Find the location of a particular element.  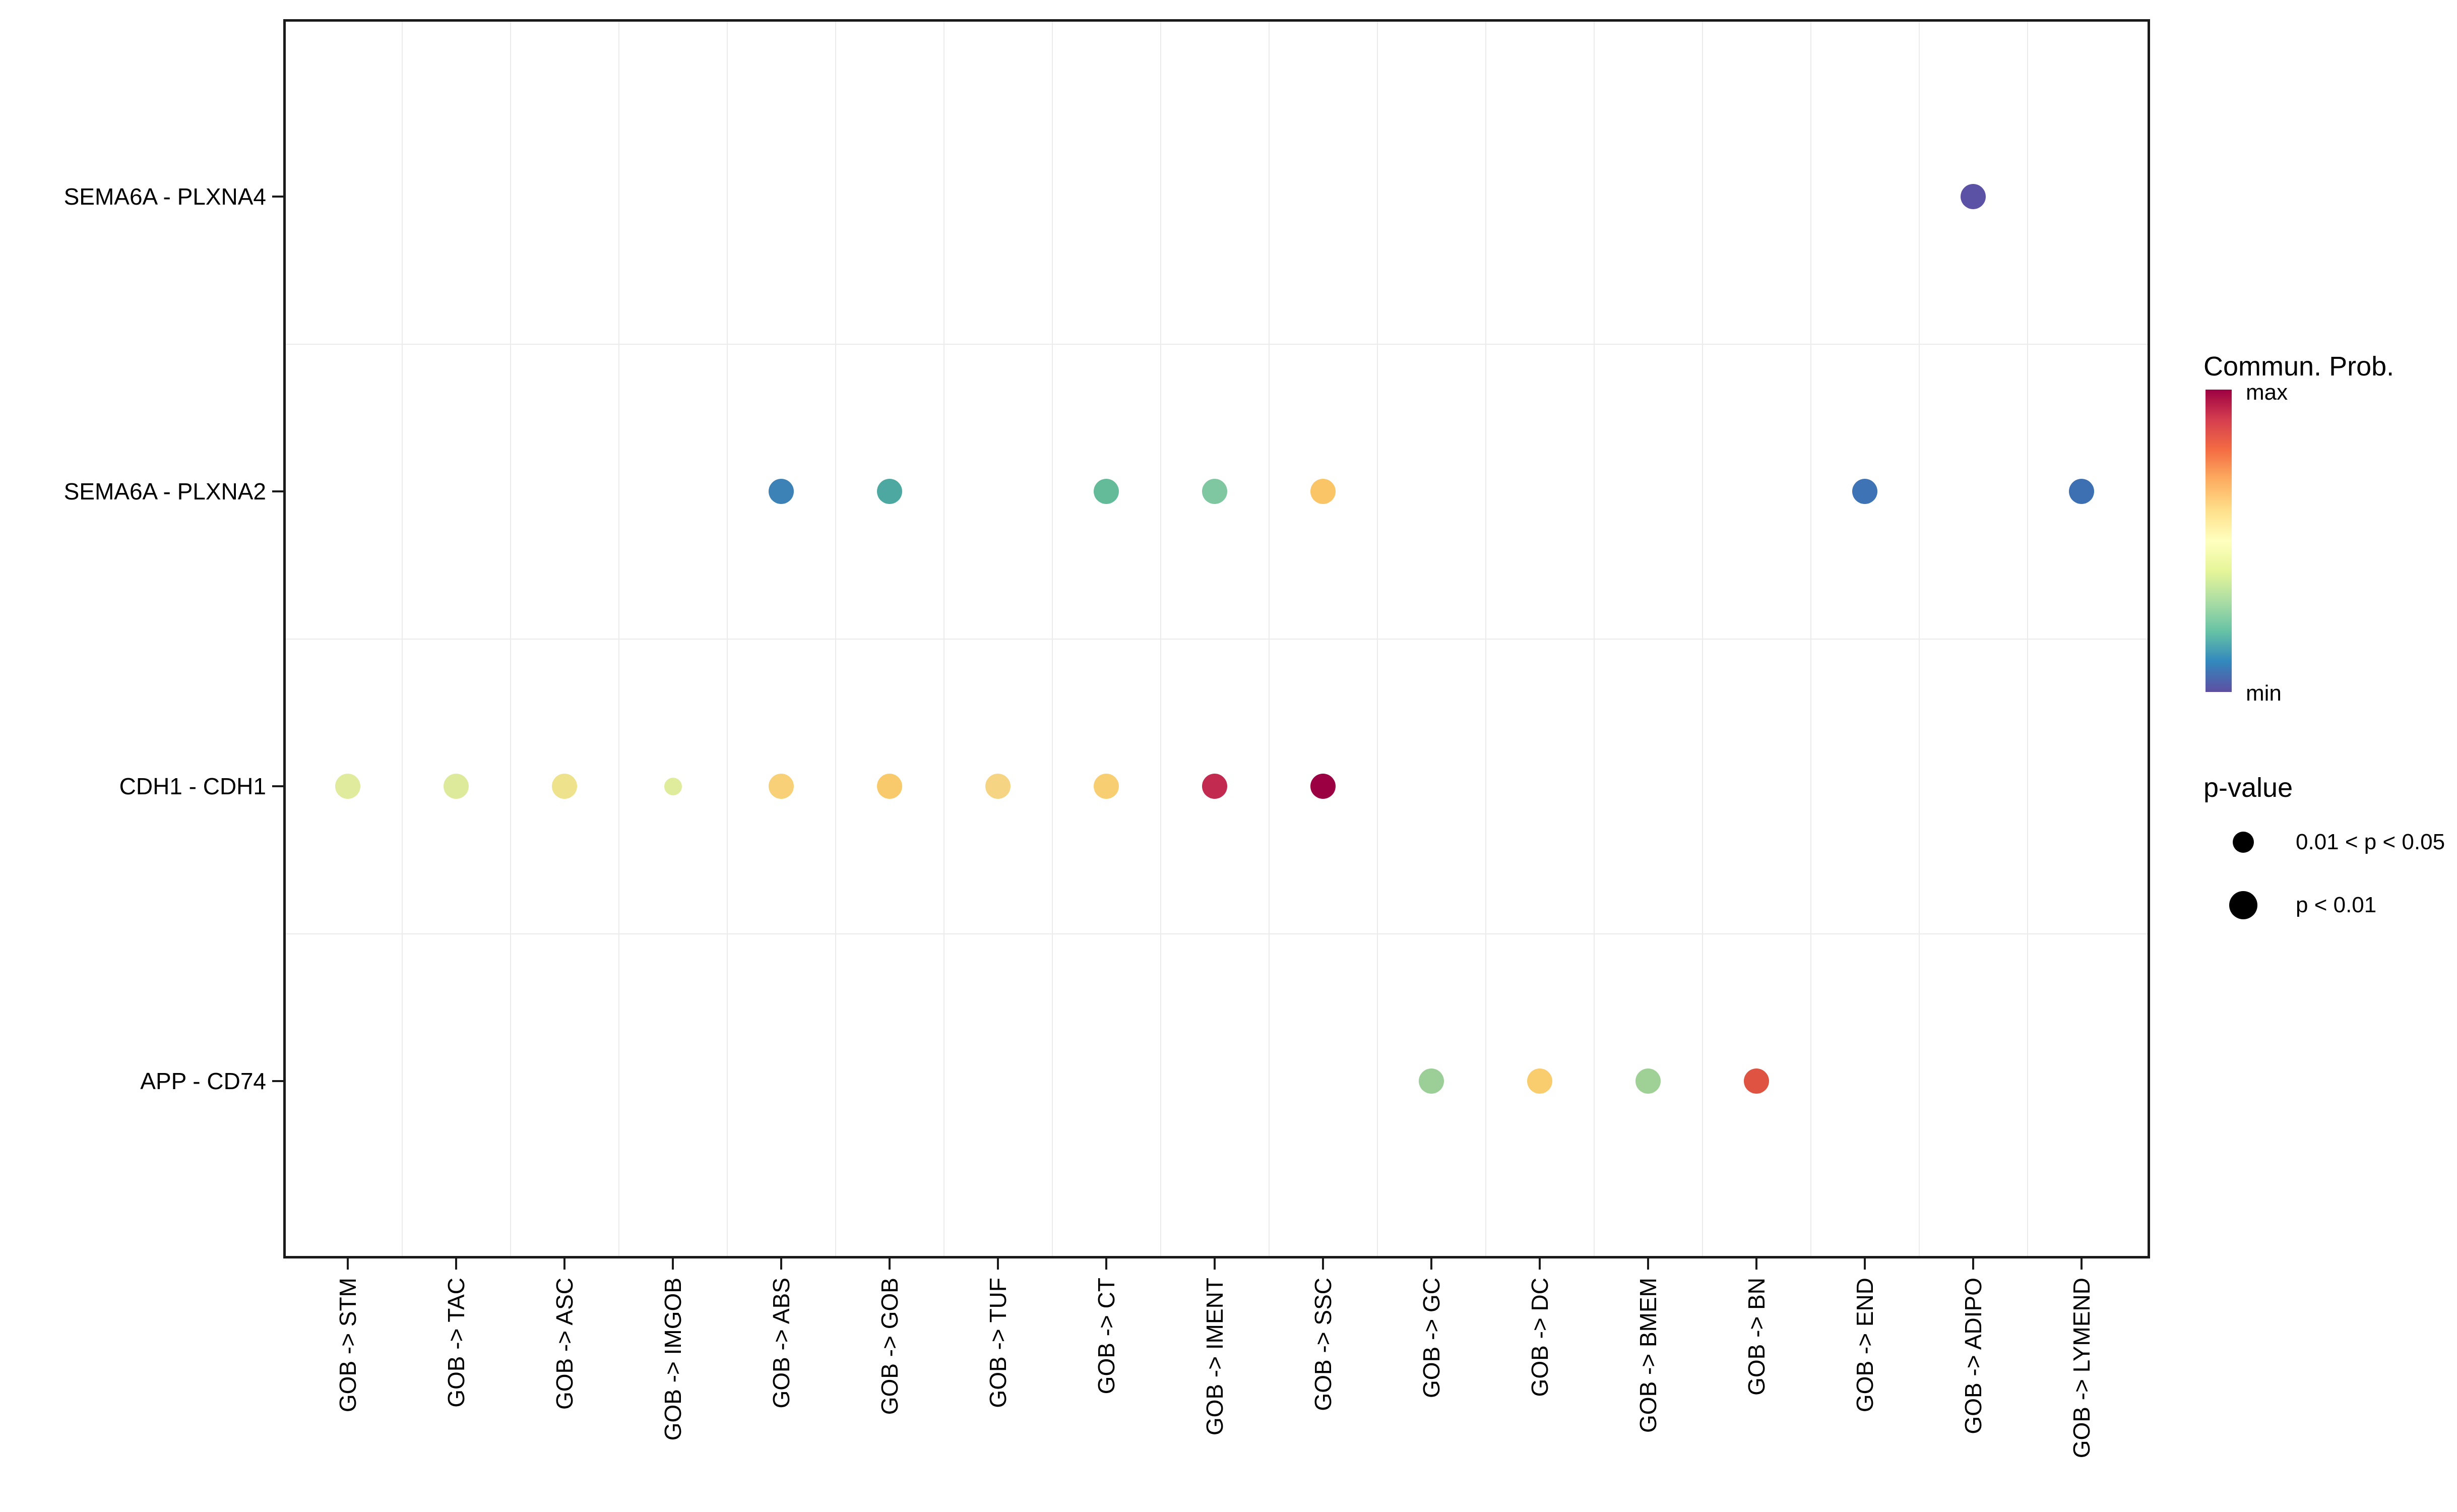

colorbar-max-label: max is located at coordinates (2267, 393).